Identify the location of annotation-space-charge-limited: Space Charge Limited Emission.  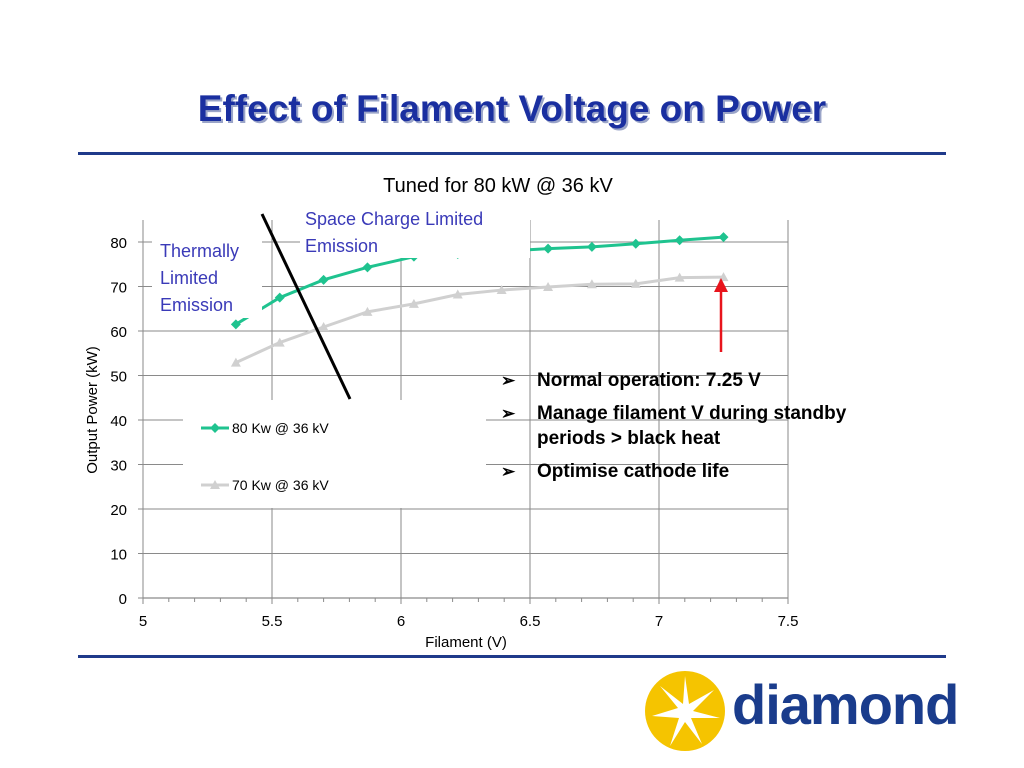
(415, 232).